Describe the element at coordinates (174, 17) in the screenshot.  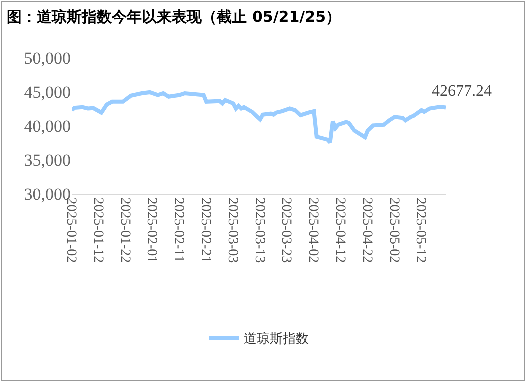
I see `chart-title: 图：道琼斯指数今年以来表现（截止 05/21/25）` at that location.